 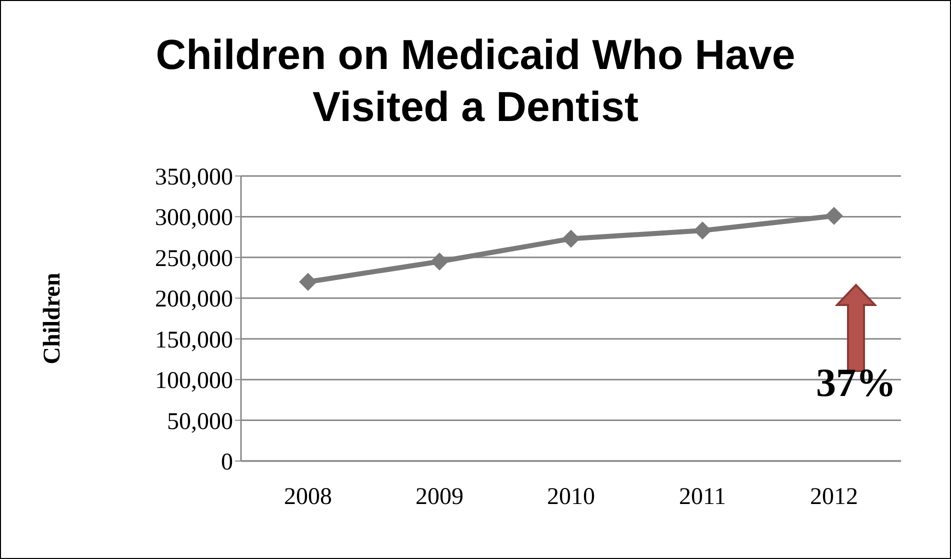 What do you see at coordinates (194, 218) in the screenshot?
I see `y-tick-label: 300,000` at bounding box center [194, 218].